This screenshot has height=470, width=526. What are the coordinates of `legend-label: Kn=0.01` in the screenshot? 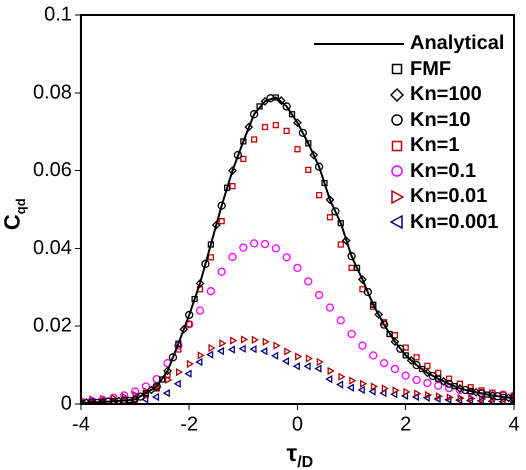 It's located at (449, 196).